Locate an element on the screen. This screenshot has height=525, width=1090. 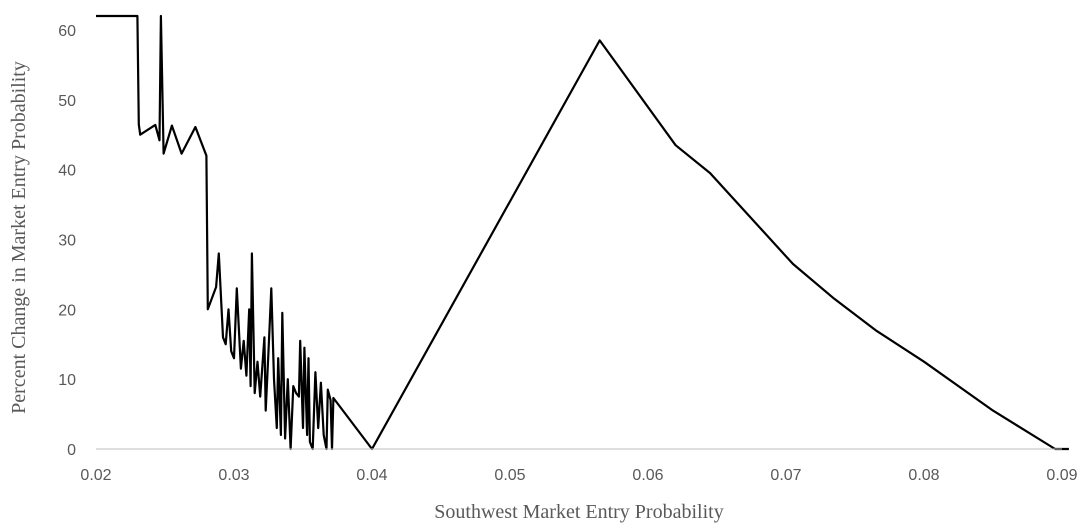
y-tick-label: 30 is located at coordinates (67, 240).